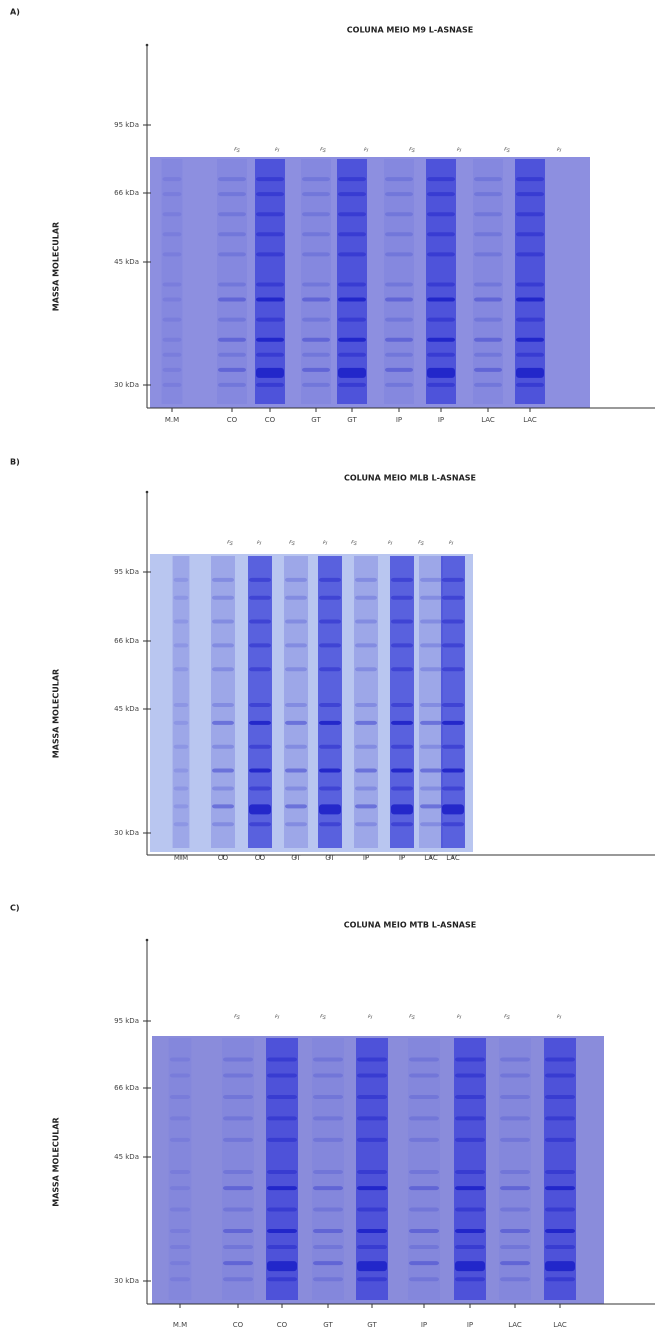 The image size is (661, 1337). Describe the element at coordinates (126, 385) in the screenshot. I see `y-tick-label: 30 kDa` at that location.